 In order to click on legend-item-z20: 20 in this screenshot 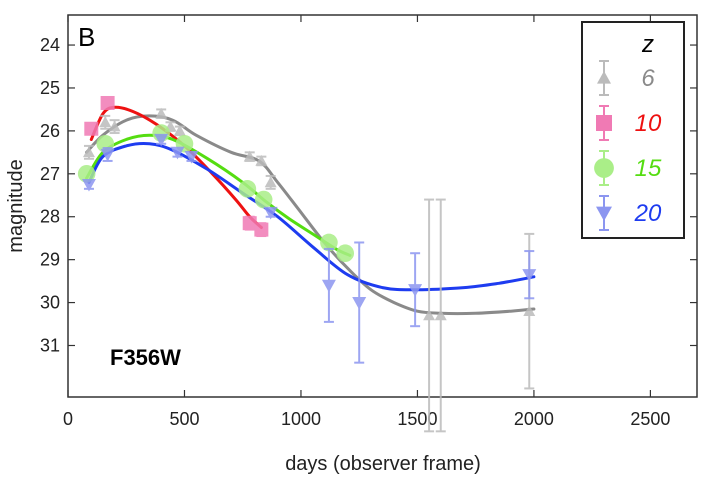, I will do `click(629, 213)`.